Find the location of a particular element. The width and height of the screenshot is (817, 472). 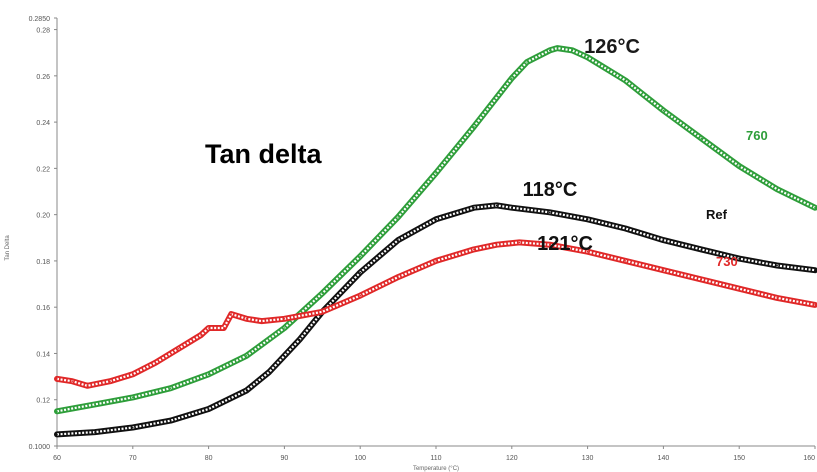

y-tick-label: 0.18 is located at coordinates (43, 262).